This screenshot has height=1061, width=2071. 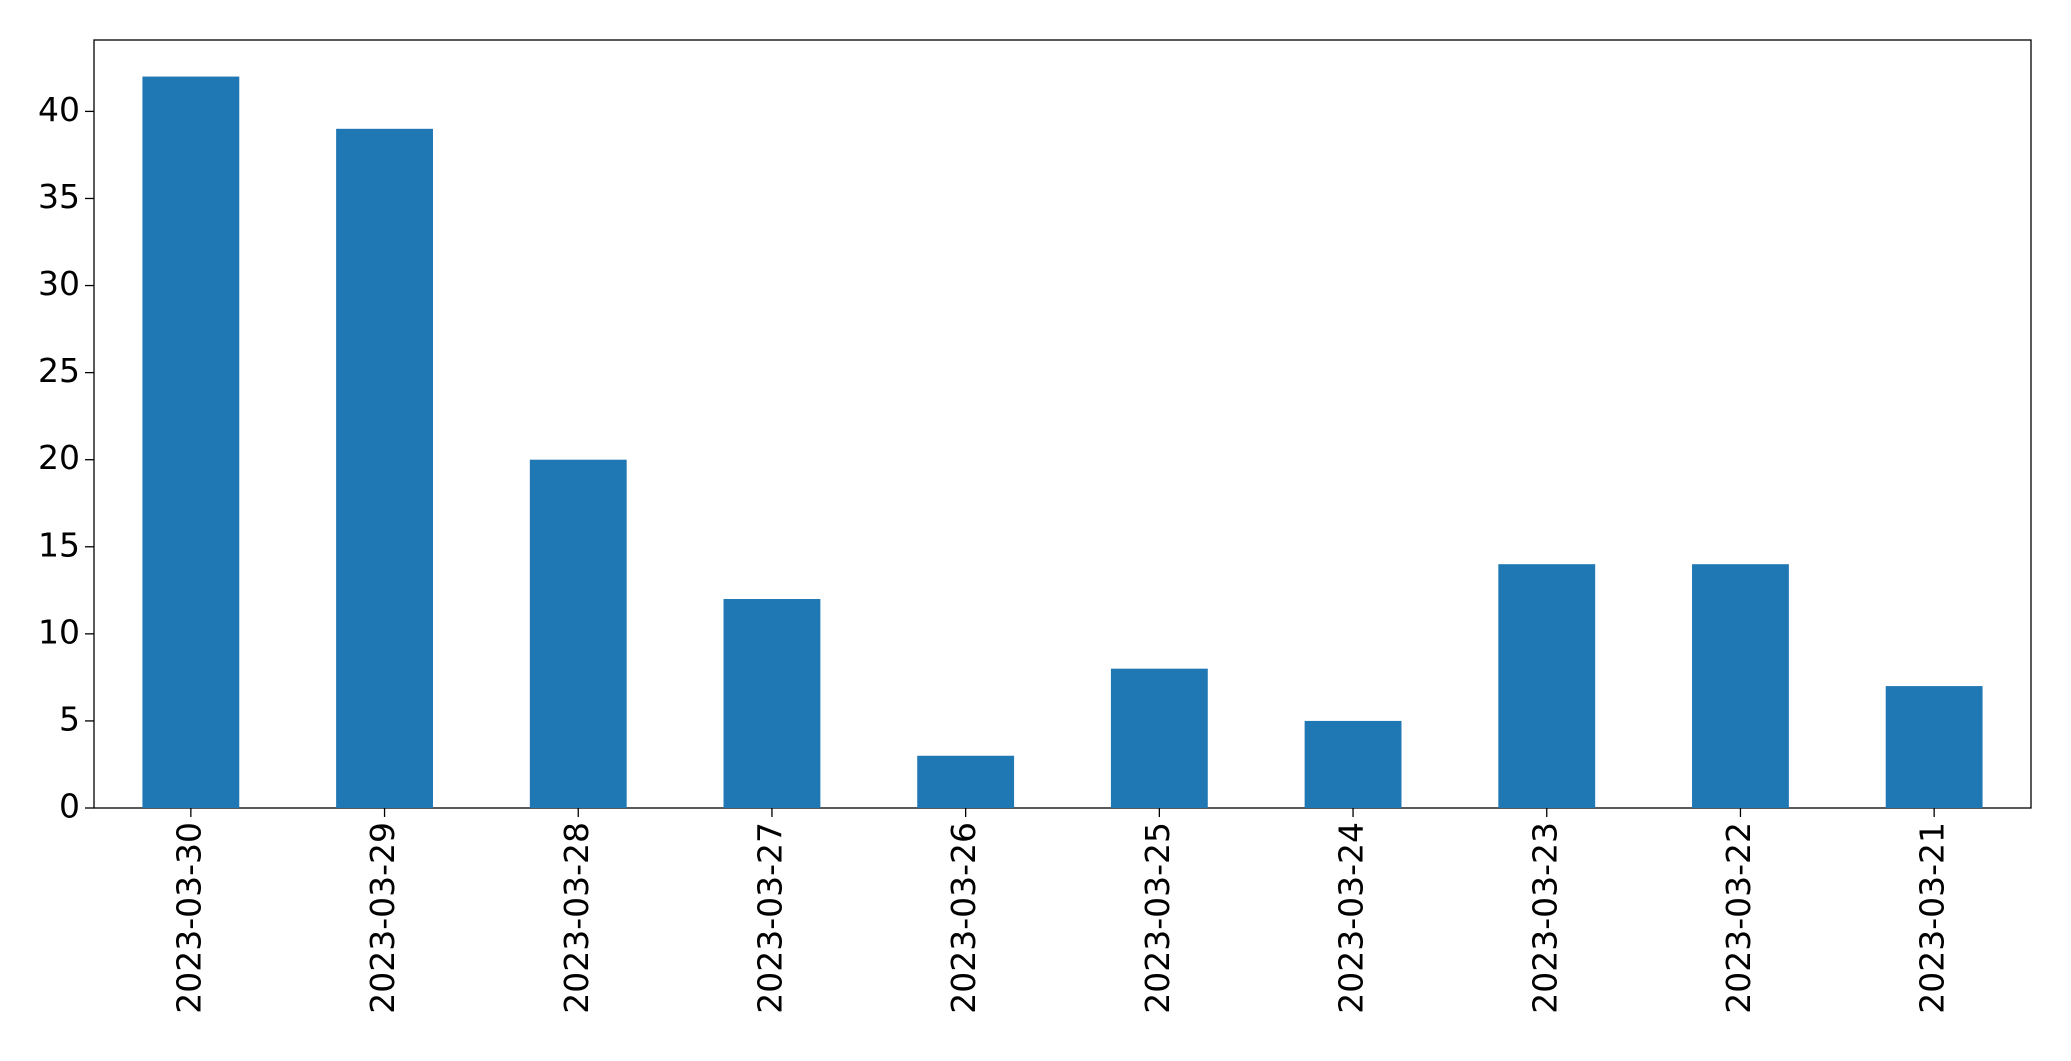 What do you see at coordinates (382, 918) in the screenshot?
I see `x-tick-label: 2023-03-29` at bounding box center [382, 918].